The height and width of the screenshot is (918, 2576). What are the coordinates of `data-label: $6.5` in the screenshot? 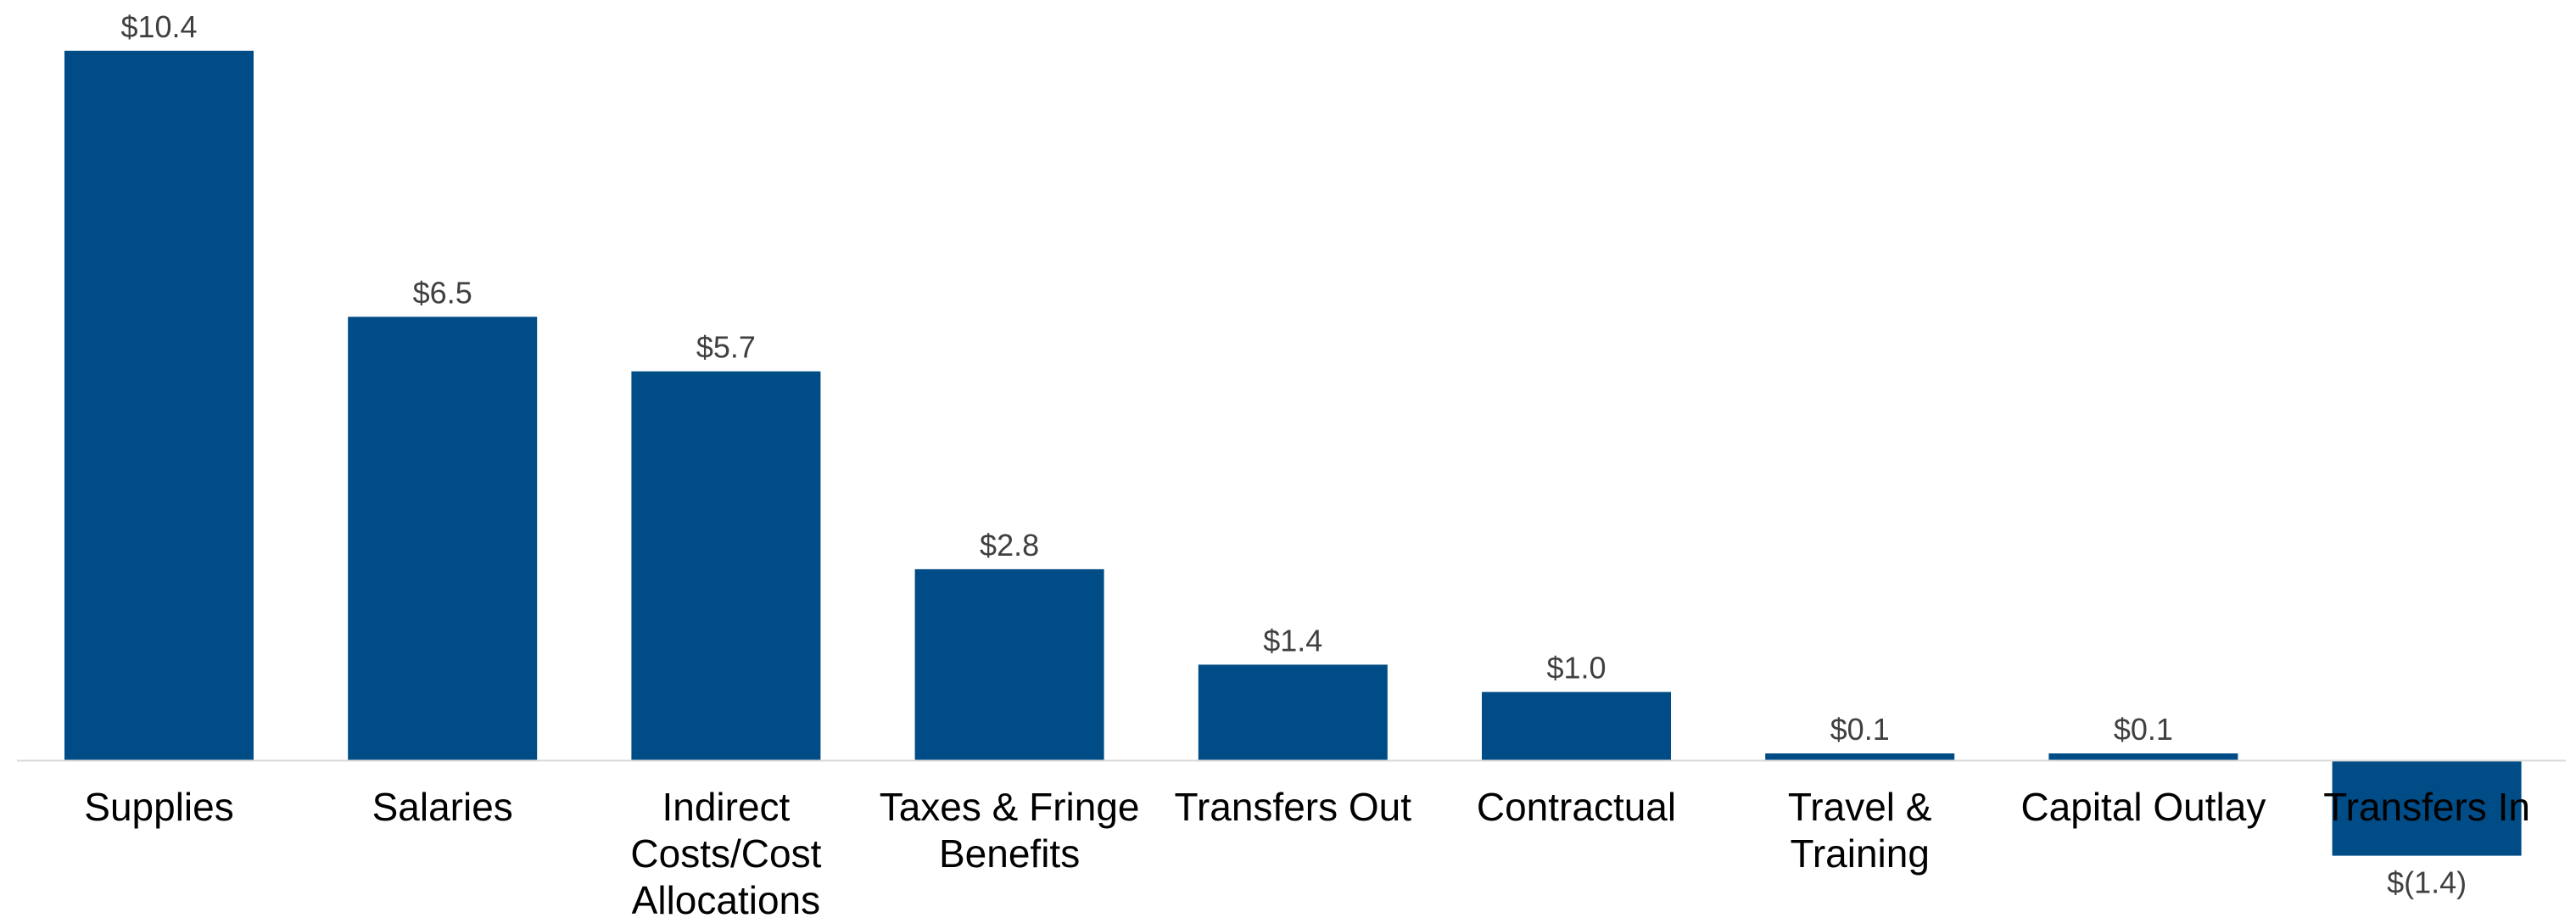 It's located at (442, 292).